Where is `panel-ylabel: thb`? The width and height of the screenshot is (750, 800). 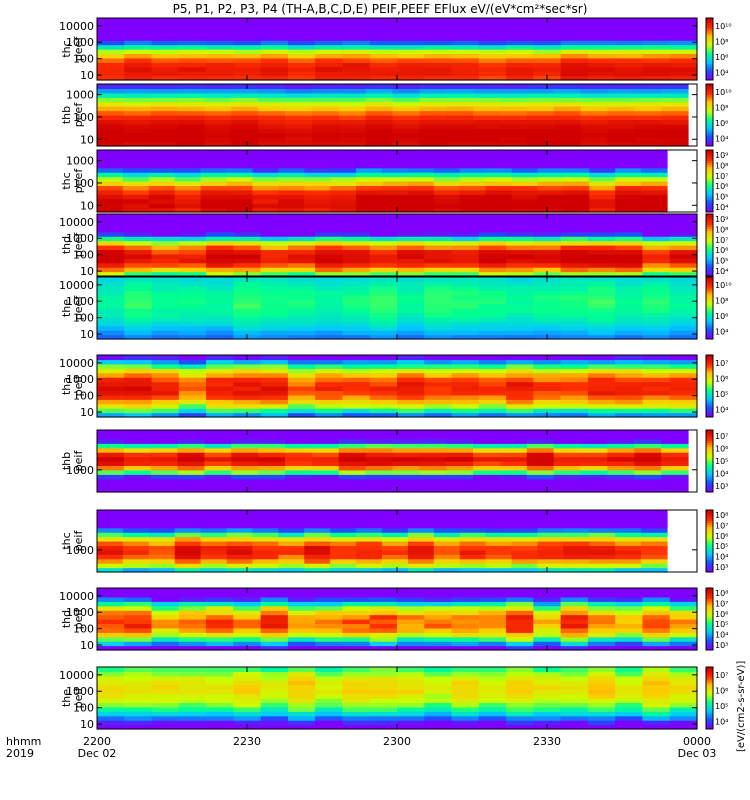
panel-ylabel: thb is located at coordinates (66, 461).